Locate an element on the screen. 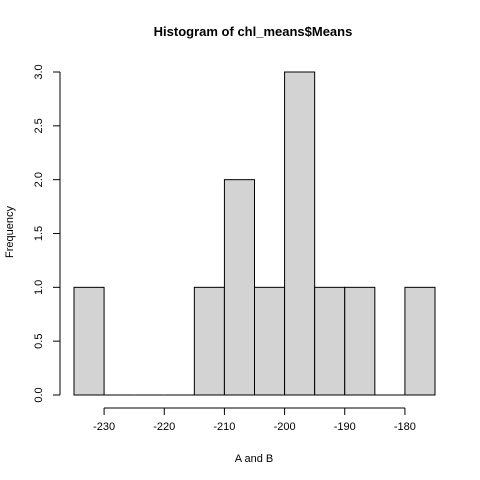  x-tick-label: -210 is located at coordinates (224, 427).